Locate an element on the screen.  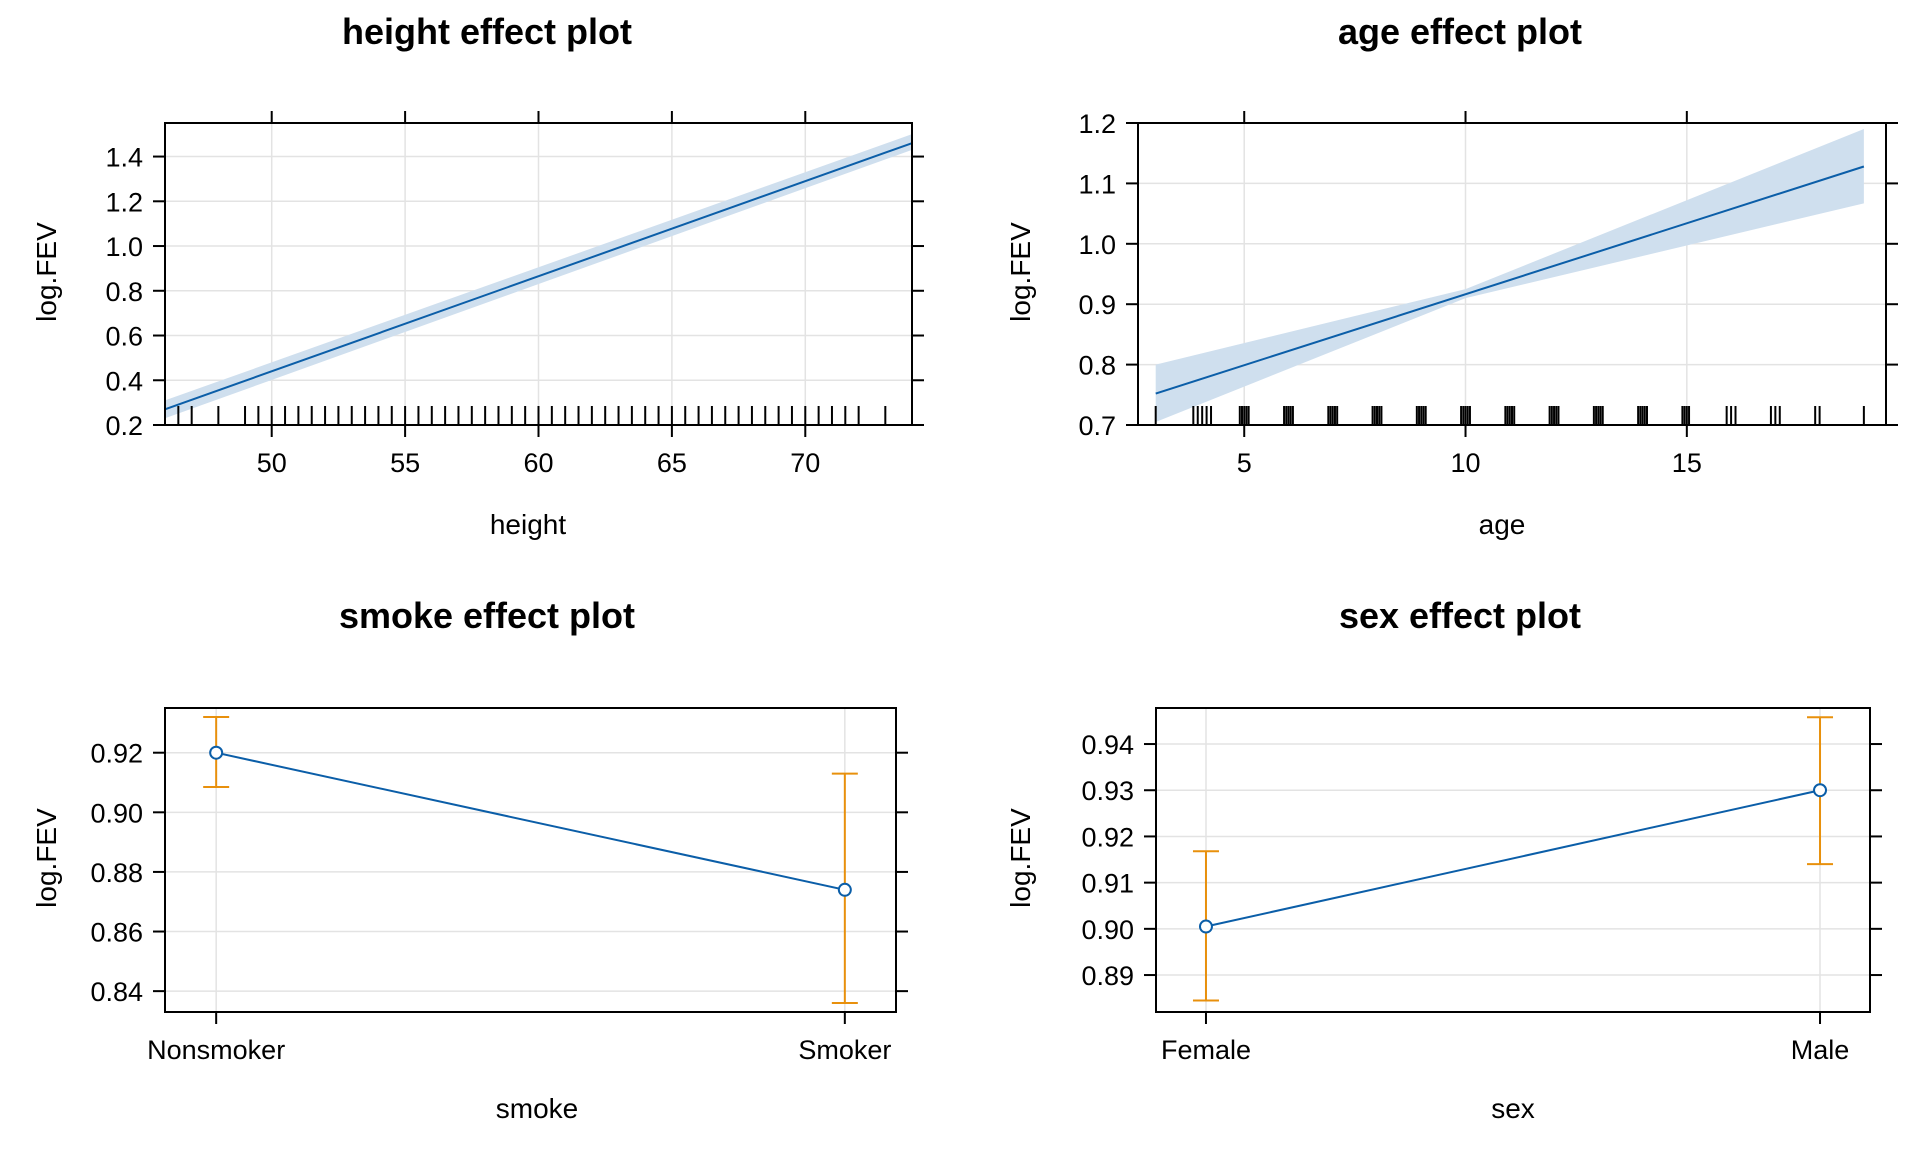
height-x-tick-label-1: 55 is located at coordinates (405, 463).